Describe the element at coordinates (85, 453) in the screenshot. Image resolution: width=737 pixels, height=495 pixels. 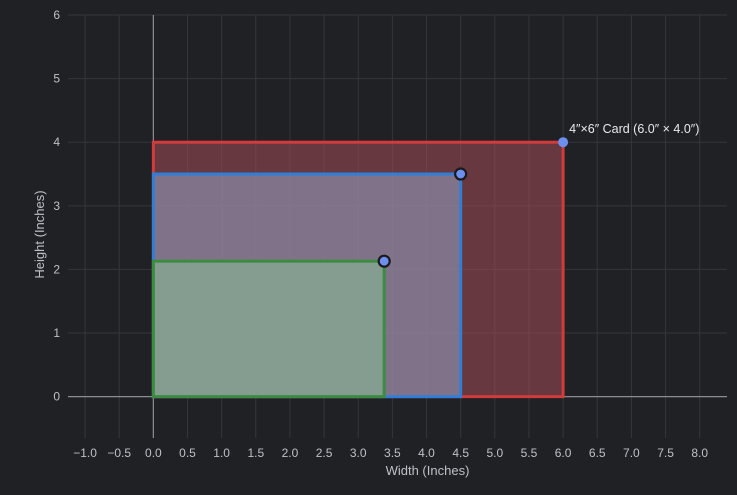
I see `x-tick-label: −1.0` at that location.